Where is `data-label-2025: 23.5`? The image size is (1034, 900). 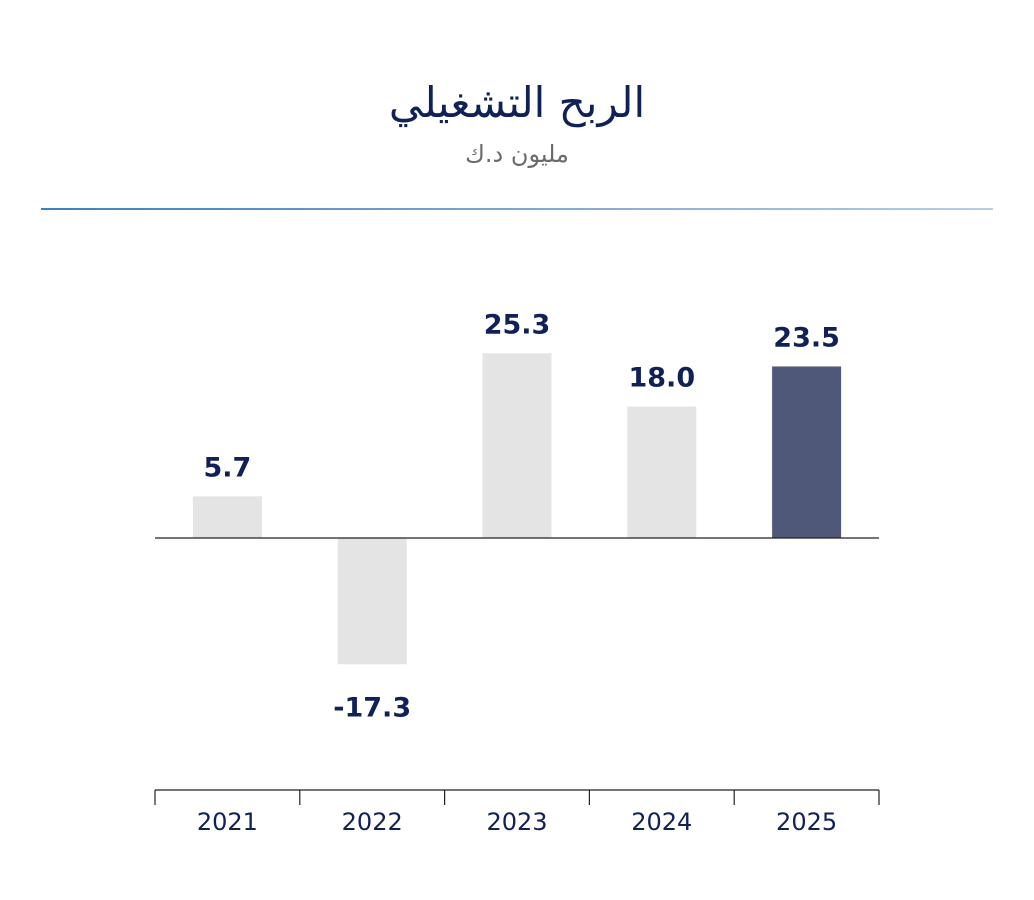
data-label-2025: 23.5 is located at coordinates (806, 337).